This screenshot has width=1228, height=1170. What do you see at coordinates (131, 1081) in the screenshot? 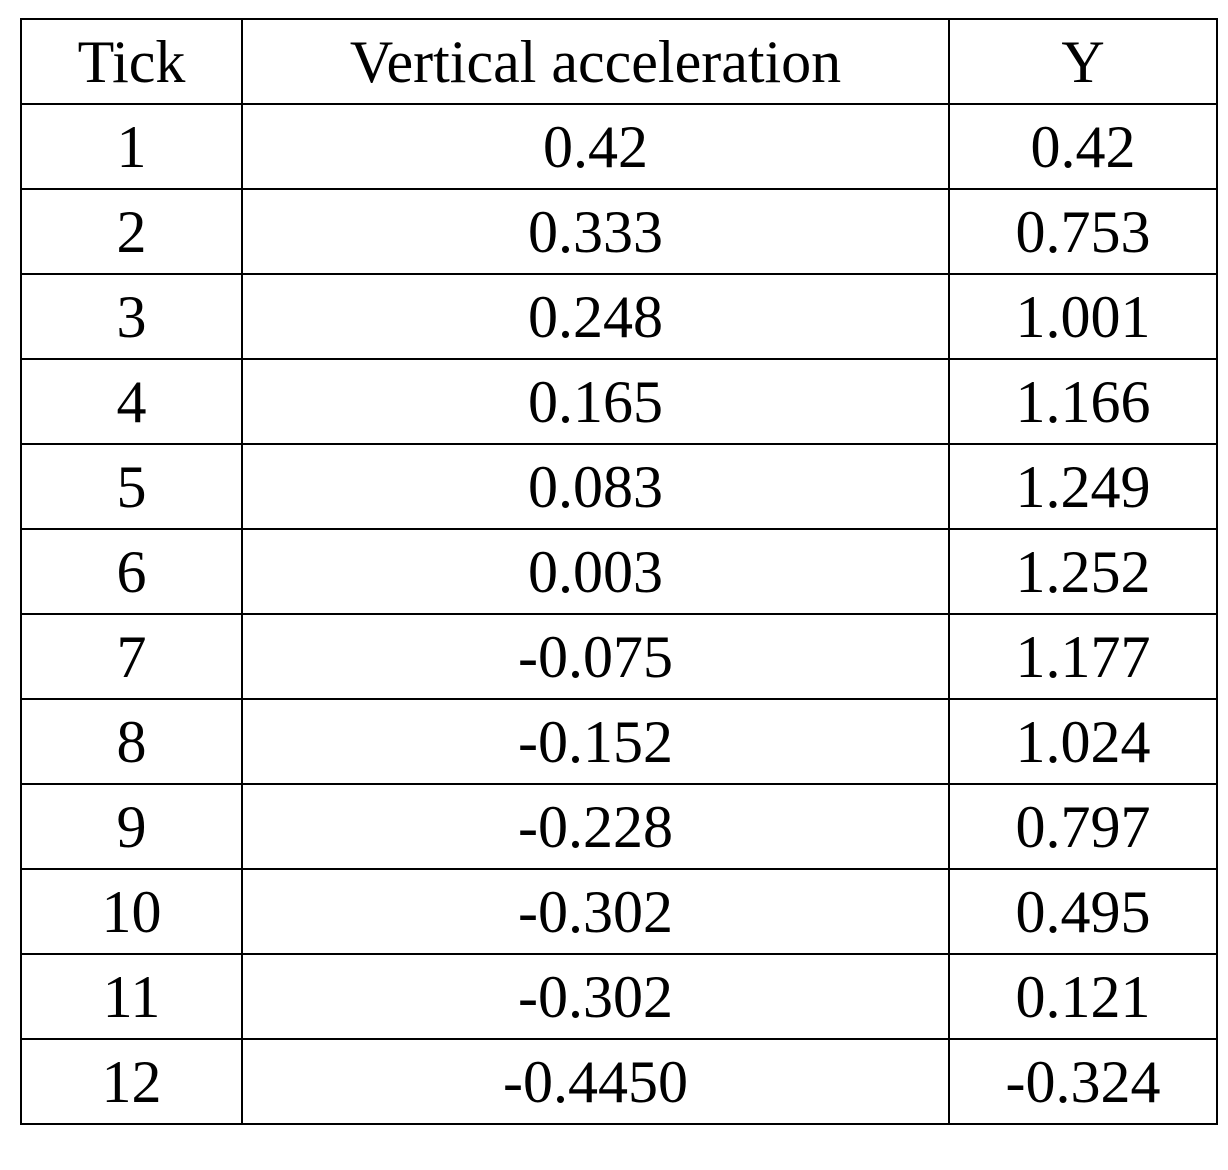
I see `table-cell: 12` at bounding box center [131, 1081].